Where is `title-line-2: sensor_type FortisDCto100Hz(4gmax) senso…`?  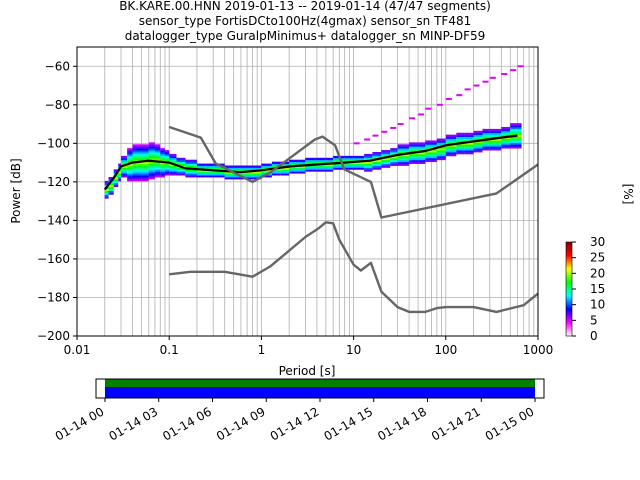
title-line-2: sensor_type FortisDCto100Hz(4gmax) senso… is located at coordinates (305, 21).